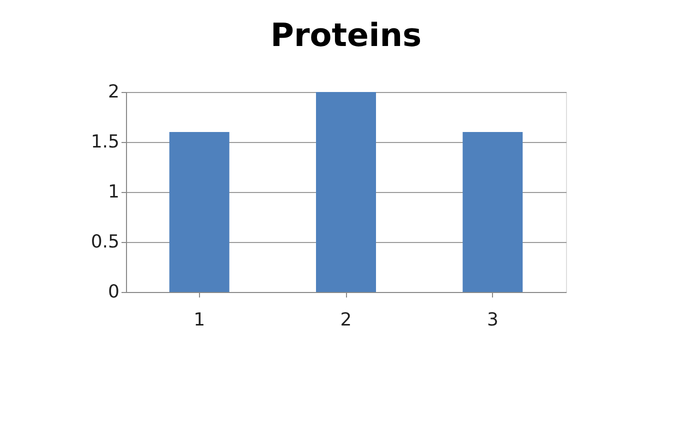  I want to click on y-tick-label: 2, so click(114, 92).